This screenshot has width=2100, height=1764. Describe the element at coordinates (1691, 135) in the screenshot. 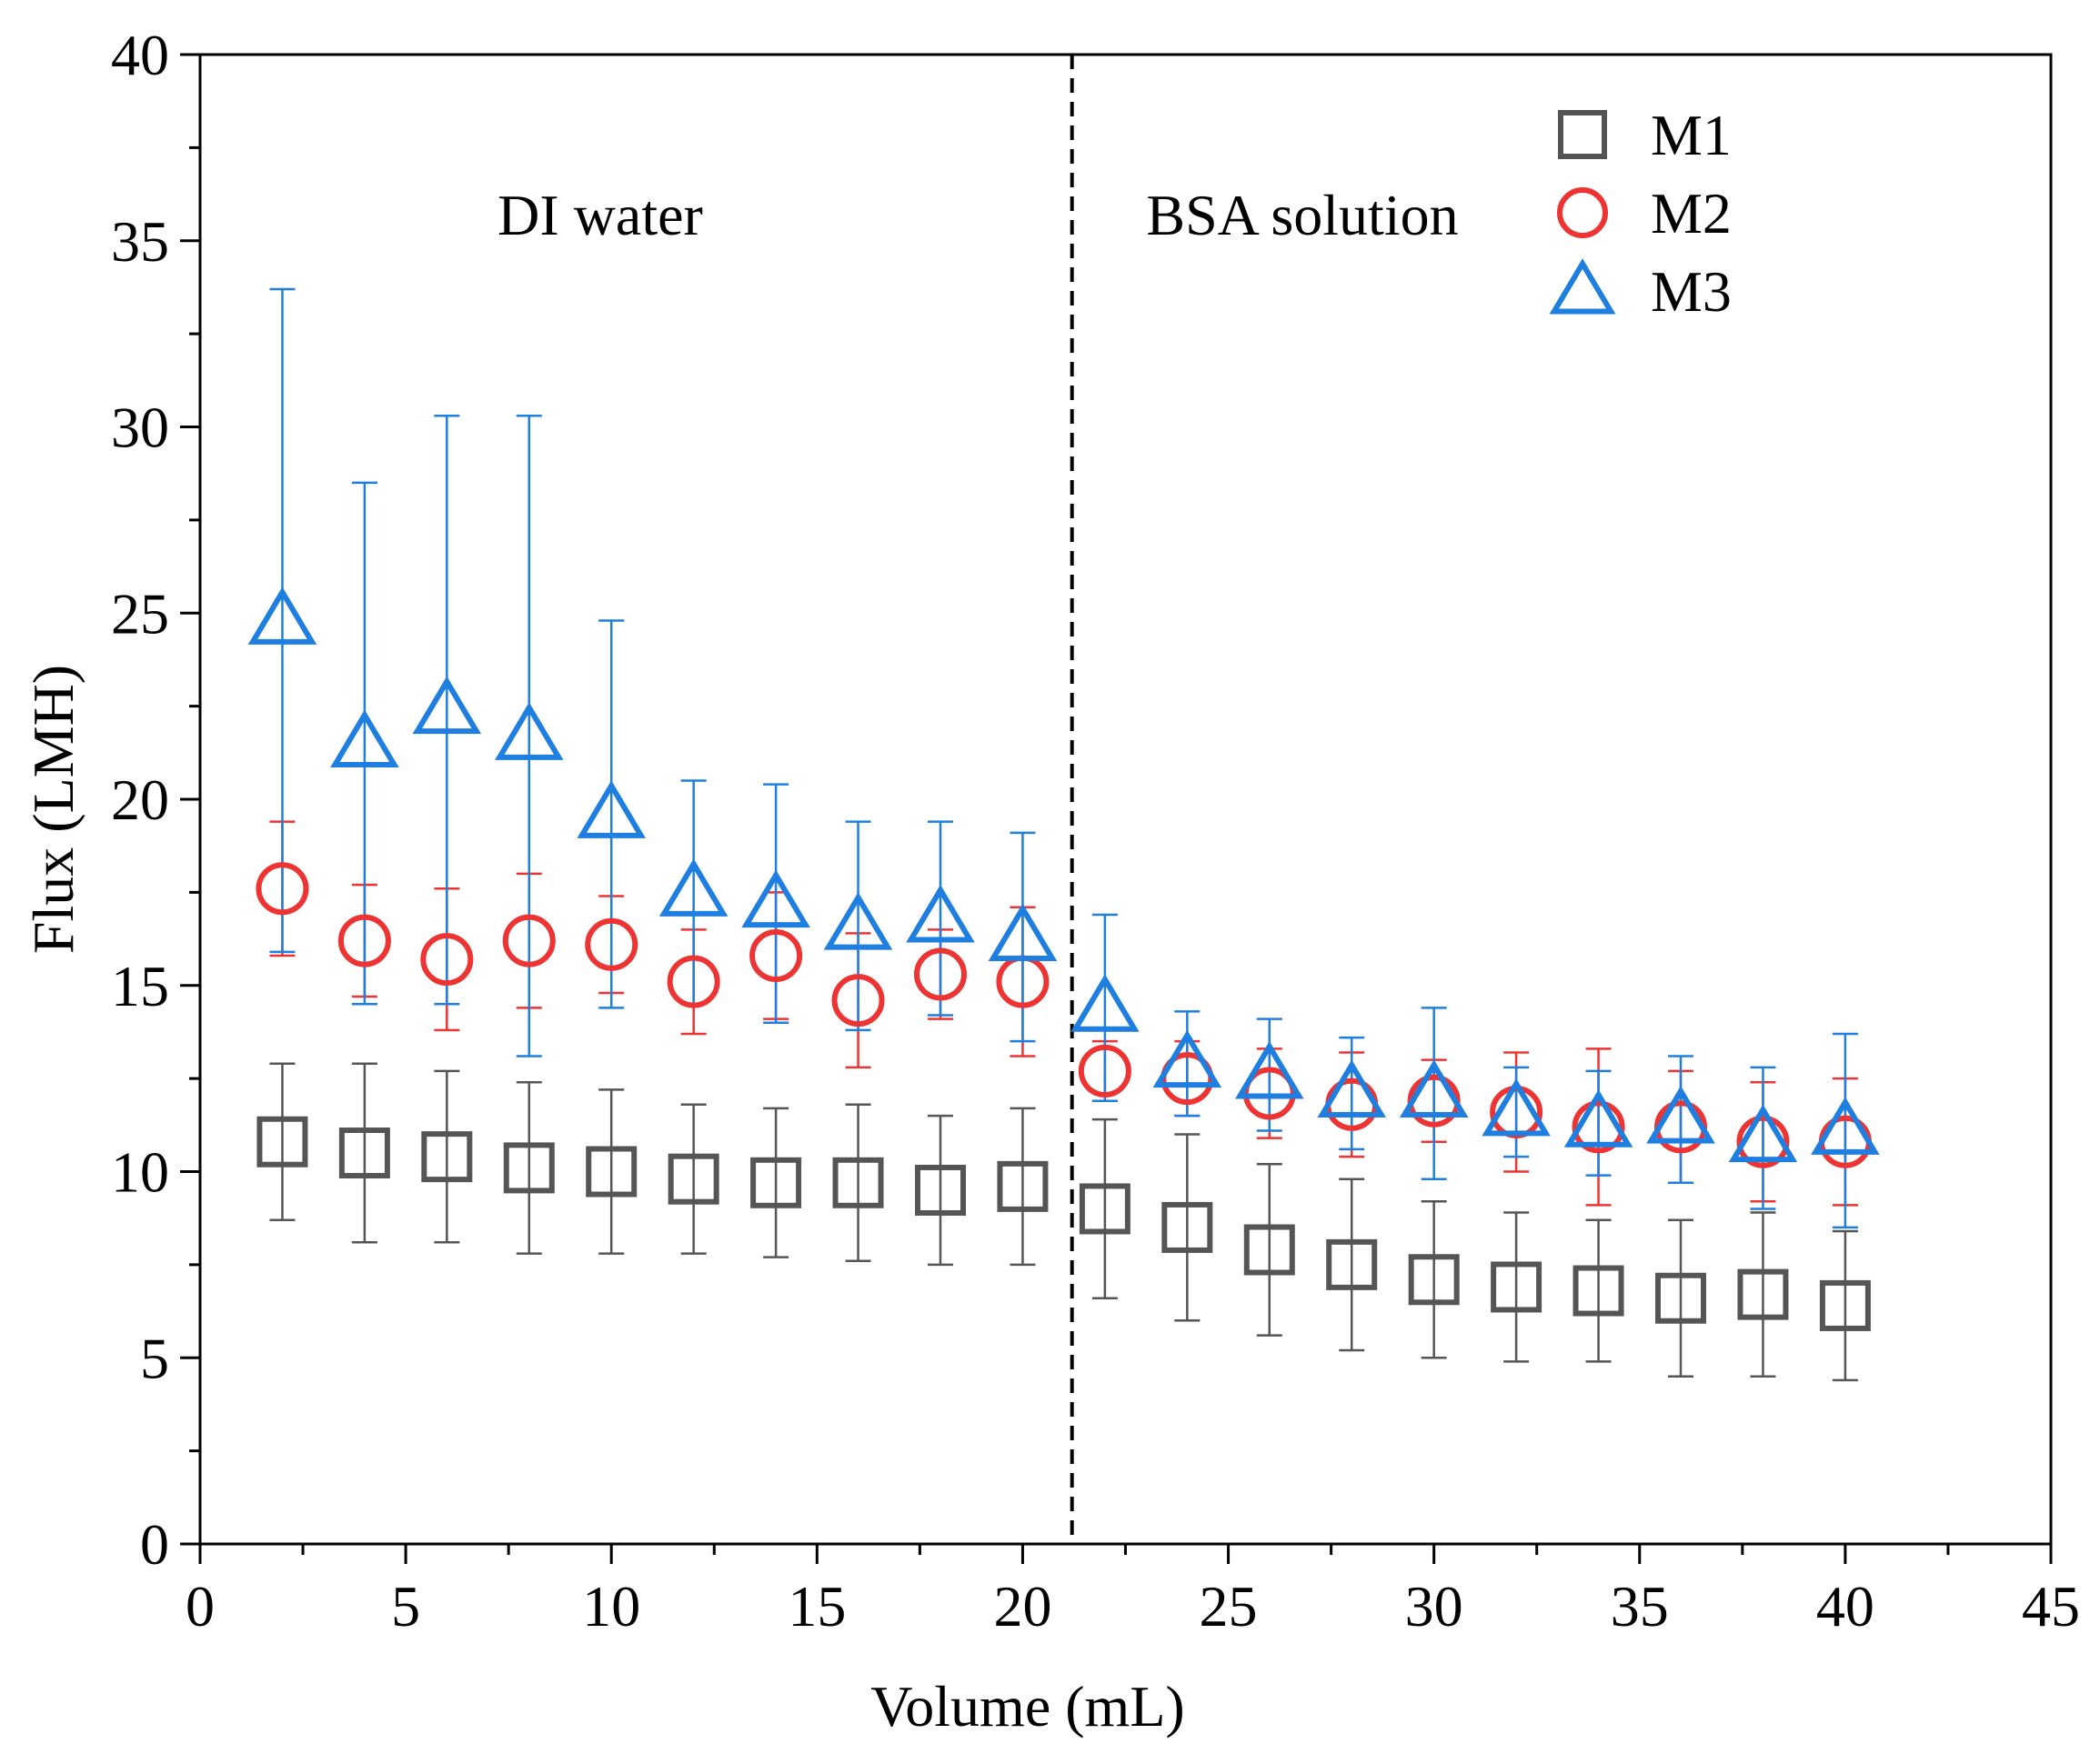

I see `legend-label-m1: M1` at that location.